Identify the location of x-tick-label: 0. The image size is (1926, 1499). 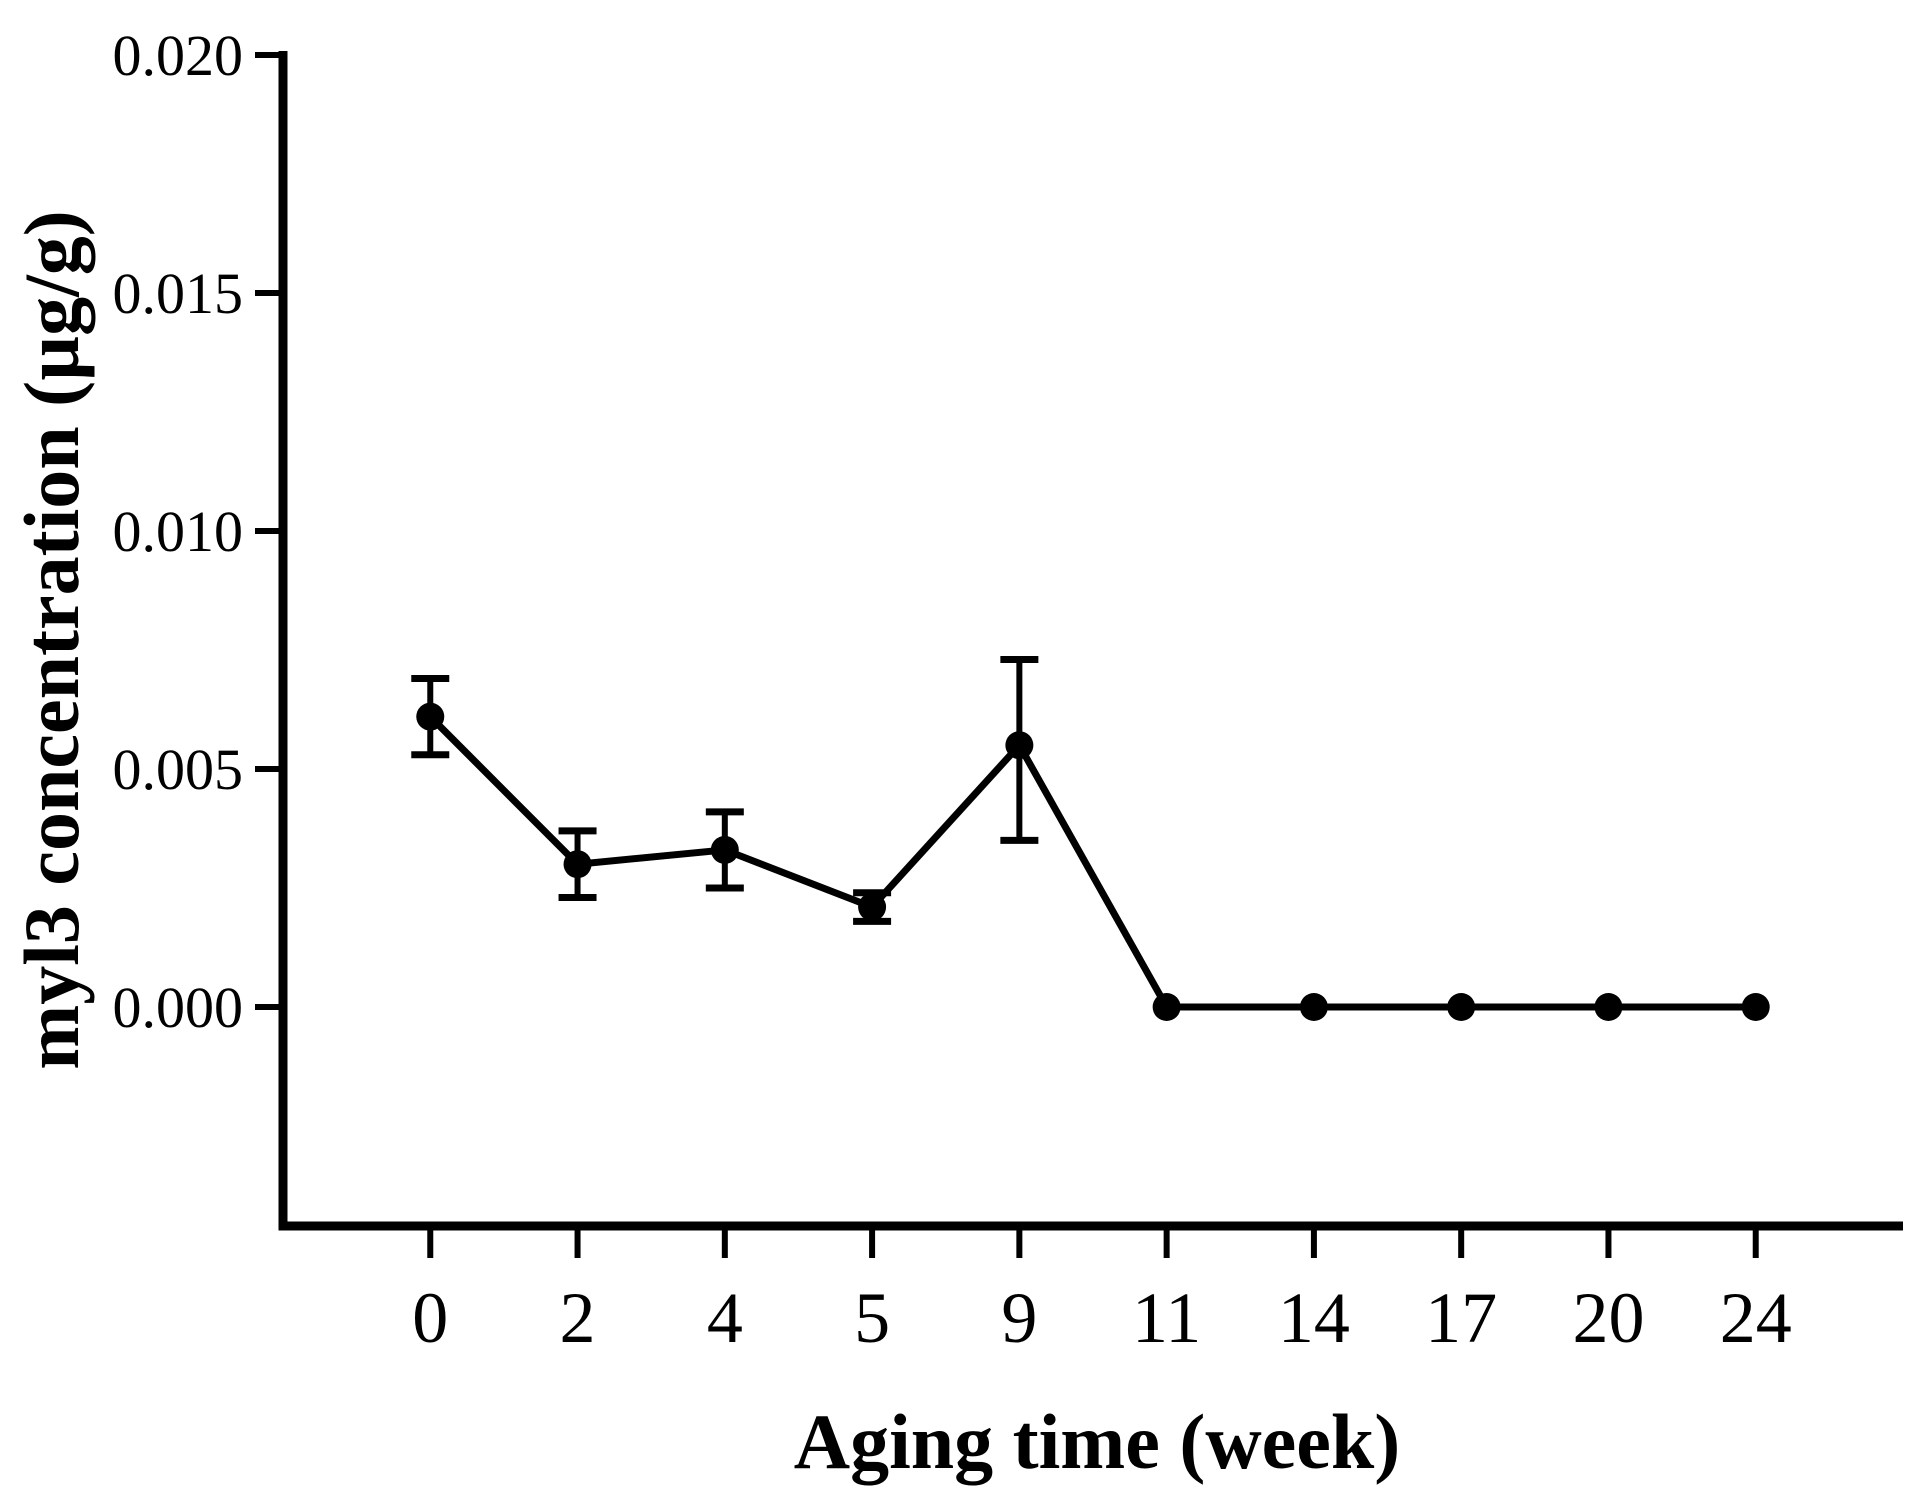
(430, 1318).